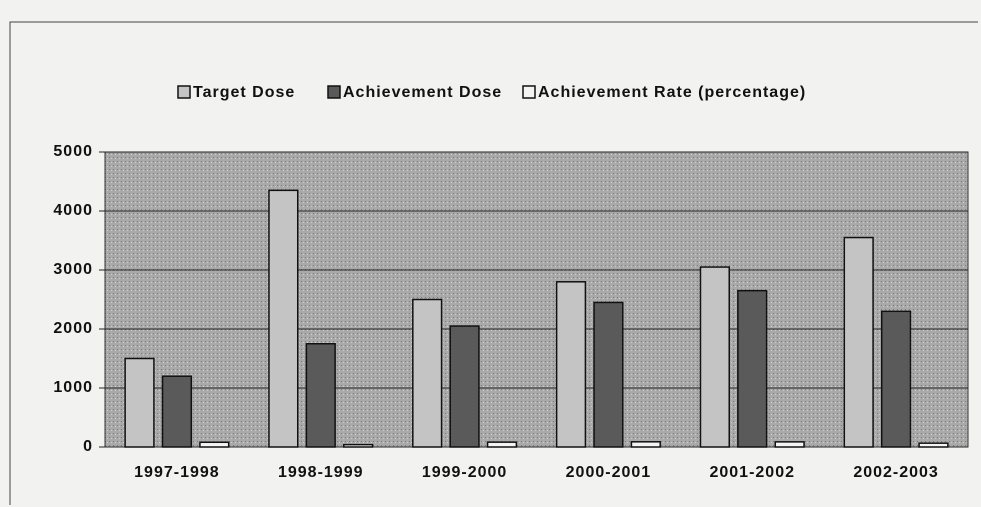 Image resolution: width=981 pixels, height=507 pixels. I want to click on legend-label: Achievement Dose, so click(422, 92).